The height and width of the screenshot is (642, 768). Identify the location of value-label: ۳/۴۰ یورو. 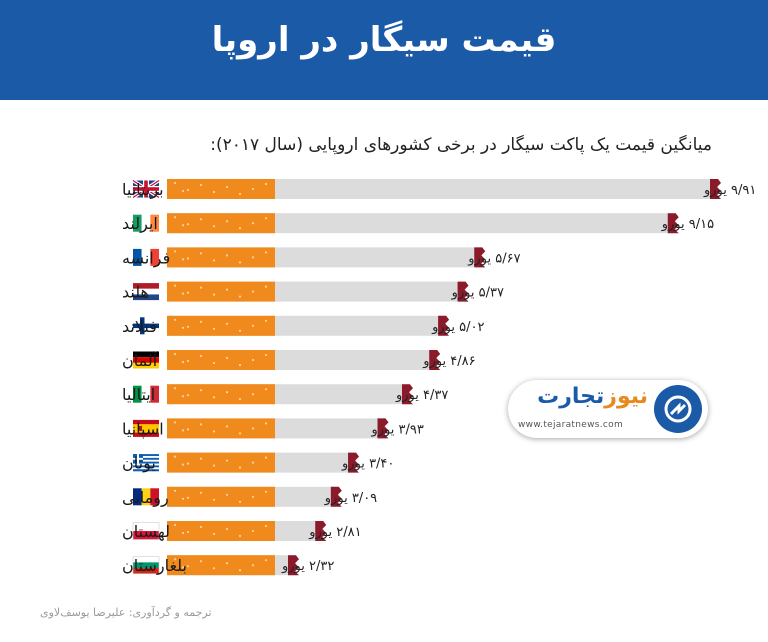
(367, 464).